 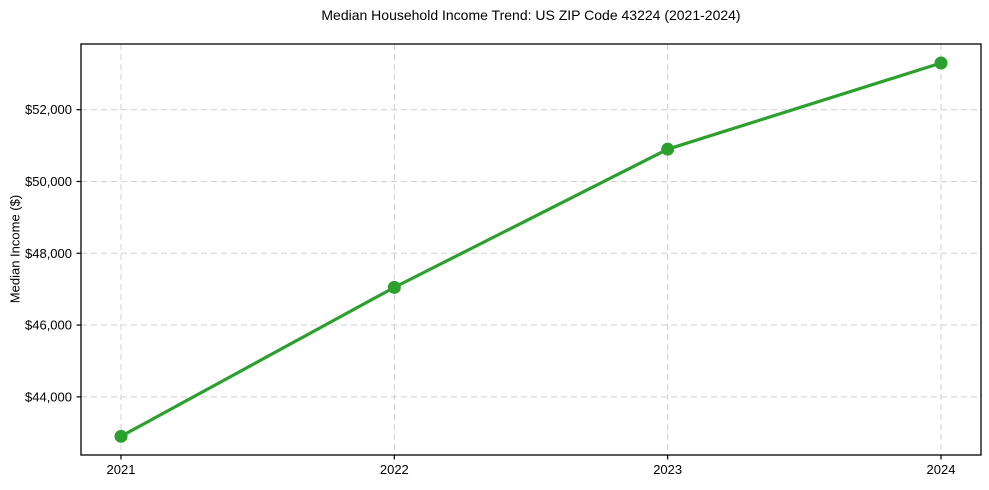 What do you see at coordinates (48, 181) in the screenshot?
I see `y-tick-label: $50,000` at bounding box center [48, 181].